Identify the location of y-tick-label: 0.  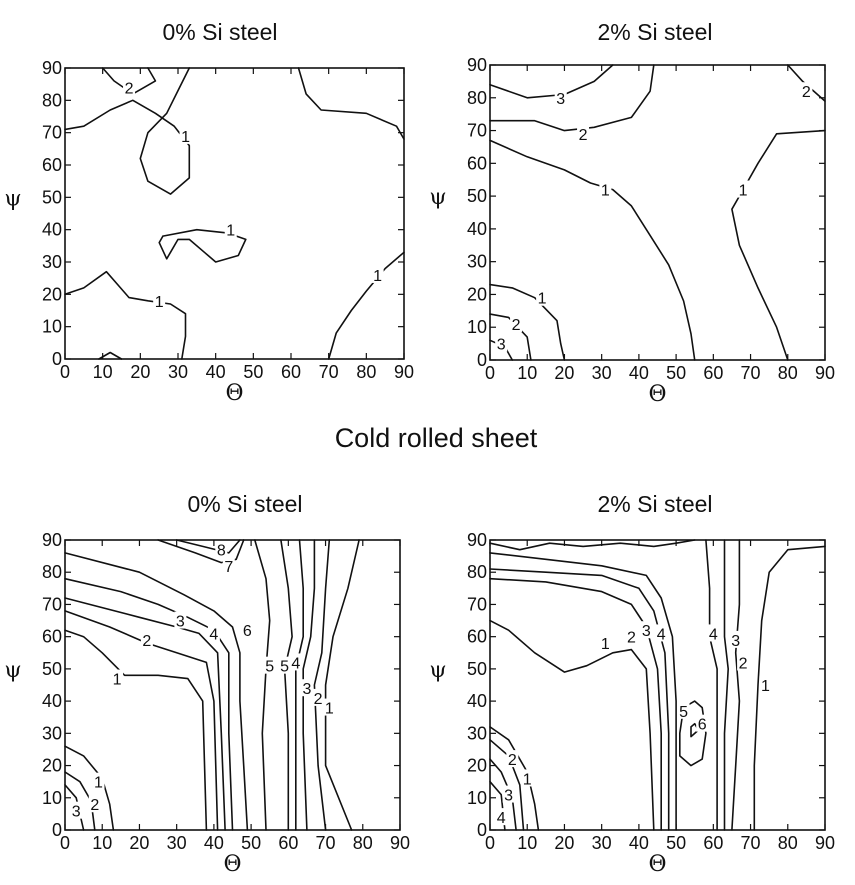
(482, 360).